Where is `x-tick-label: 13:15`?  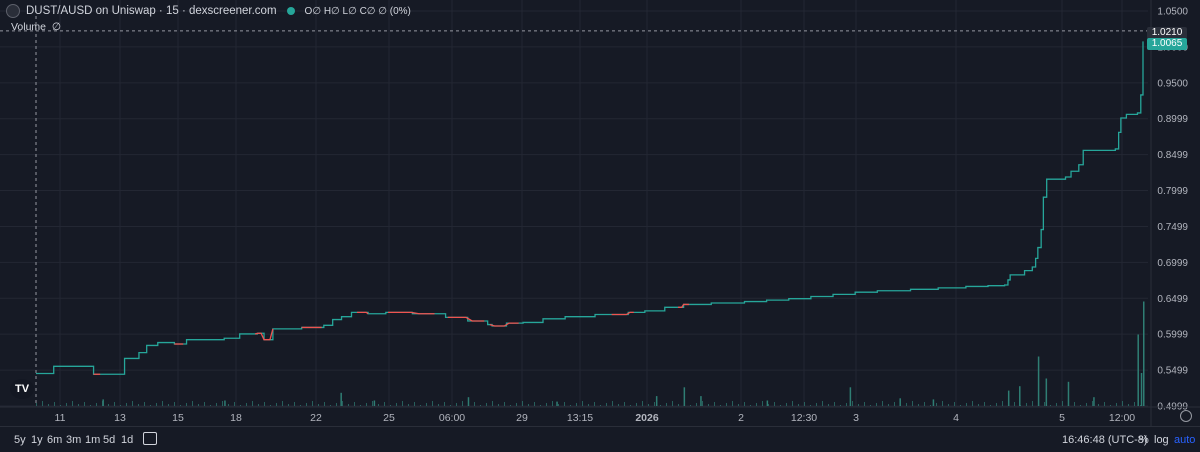
x-tick-label: 13:15 is located at coordinates (580, 418).